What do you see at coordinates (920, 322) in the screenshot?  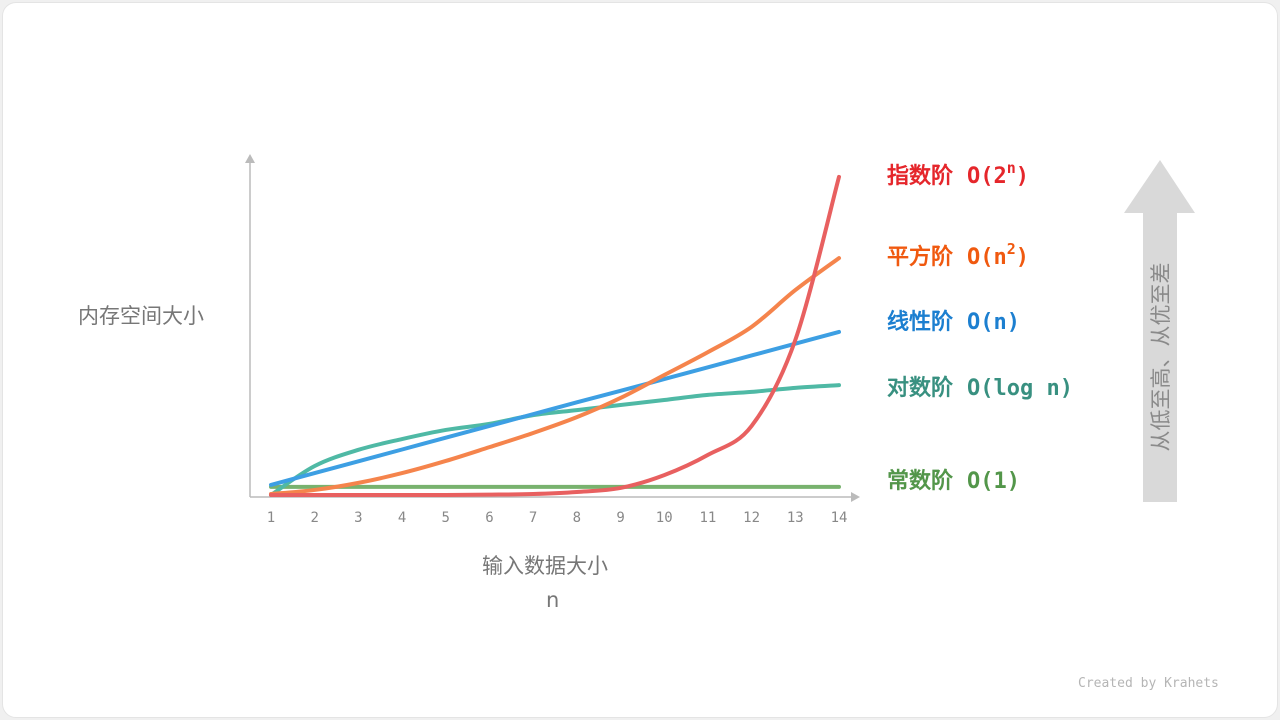 I see `legend-name: 线性阶` at bounding box center [920, 322].